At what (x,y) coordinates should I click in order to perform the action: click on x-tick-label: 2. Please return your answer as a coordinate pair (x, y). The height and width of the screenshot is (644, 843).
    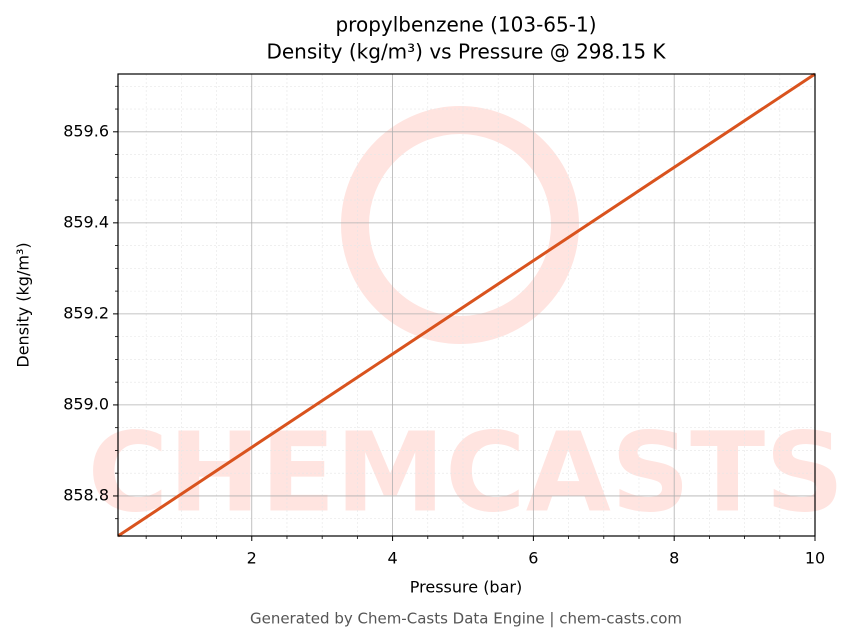
    Looking at the image, I should click on (252, 558).